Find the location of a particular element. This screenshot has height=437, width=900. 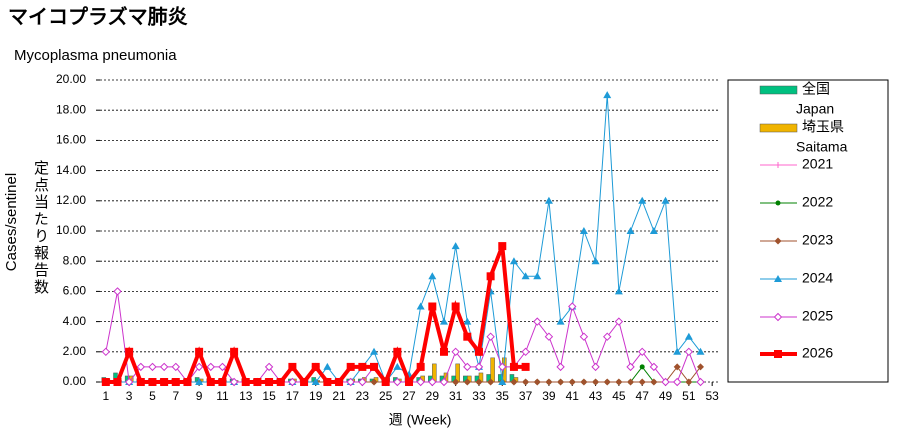

legend-label: Japan is located at coordinates (815, 109).